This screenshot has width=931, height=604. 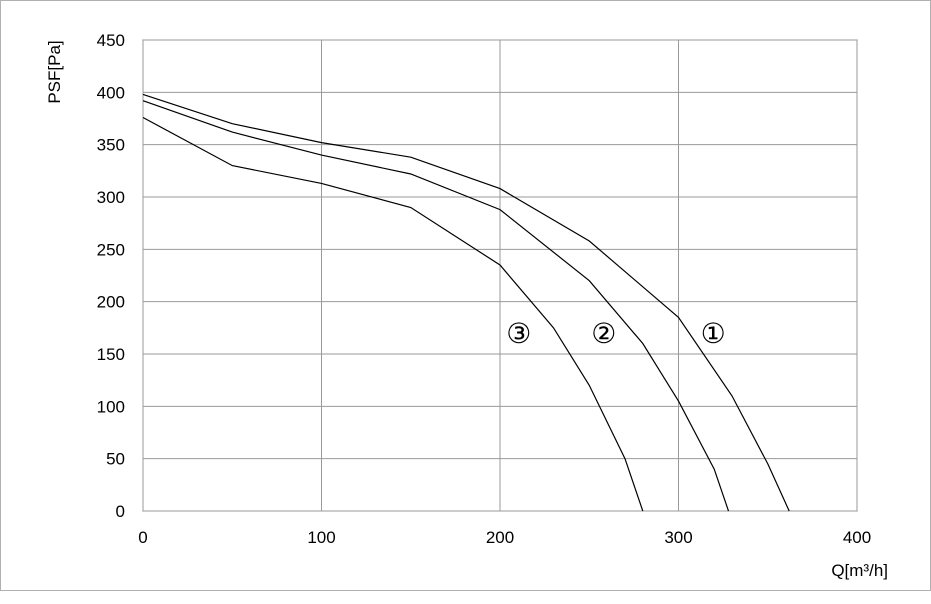 I want to click on x-tick-label: 200, so click(x=500, y=537).